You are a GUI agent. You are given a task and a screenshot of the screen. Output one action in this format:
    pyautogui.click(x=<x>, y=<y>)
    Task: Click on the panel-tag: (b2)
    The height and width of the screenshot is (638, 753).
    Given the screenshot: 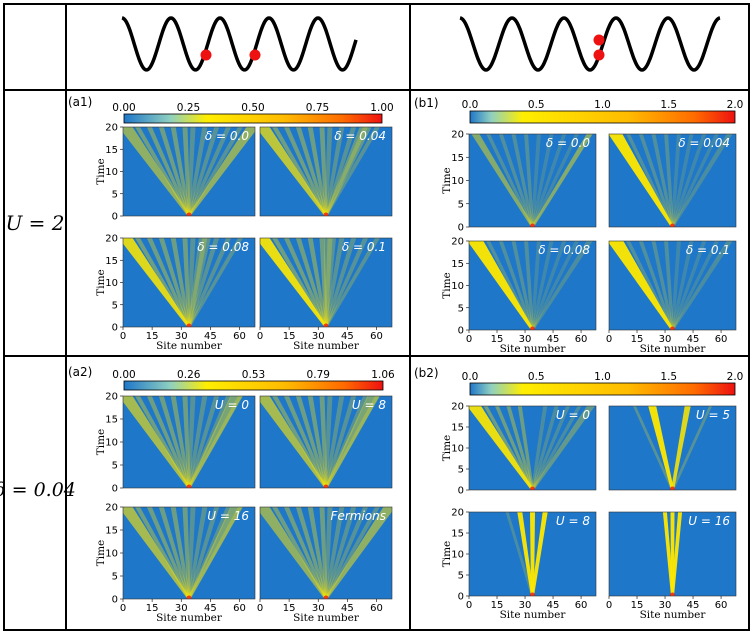 What is the action you would take?
    pyautogui.click(x=426, y=373)
    